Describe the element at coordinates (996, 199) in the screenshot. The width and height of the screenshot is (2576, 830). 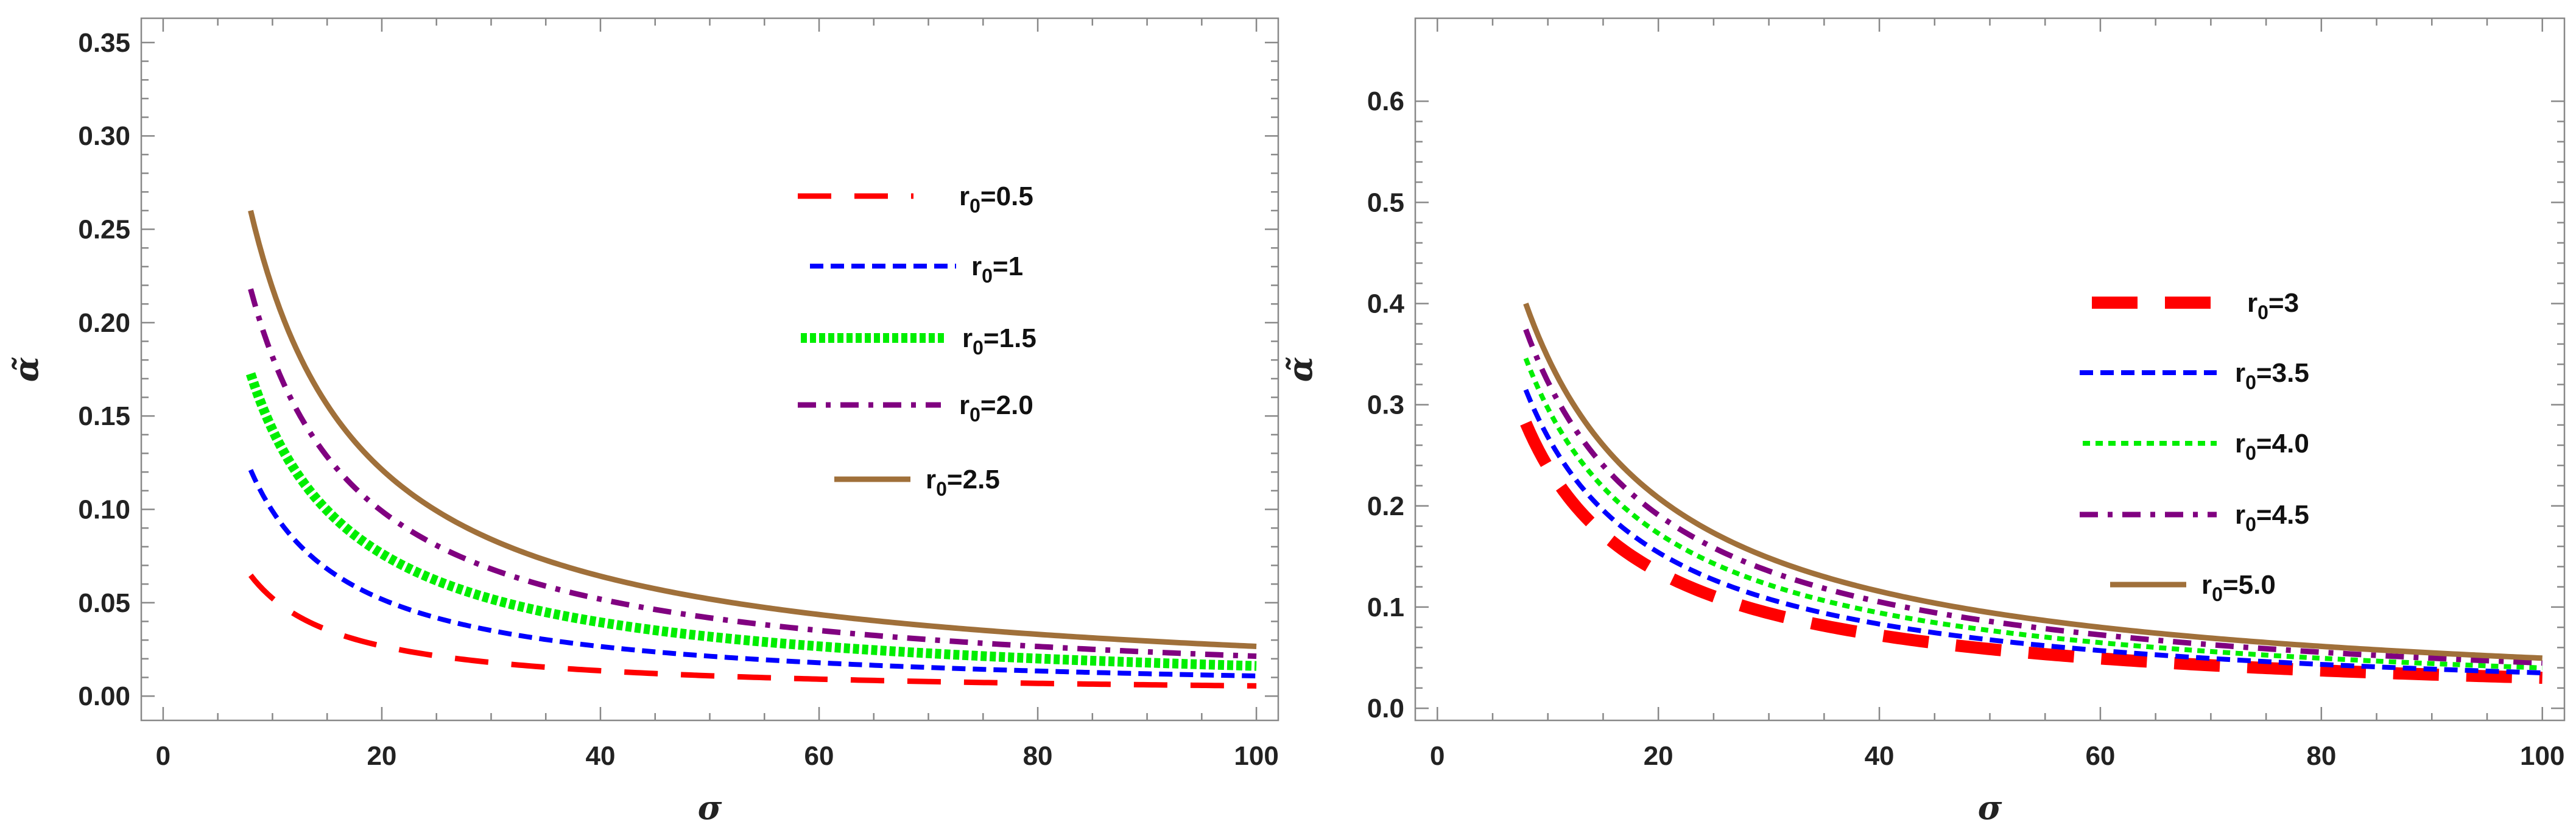
I see `legend-label: r0=0.5` at that location.